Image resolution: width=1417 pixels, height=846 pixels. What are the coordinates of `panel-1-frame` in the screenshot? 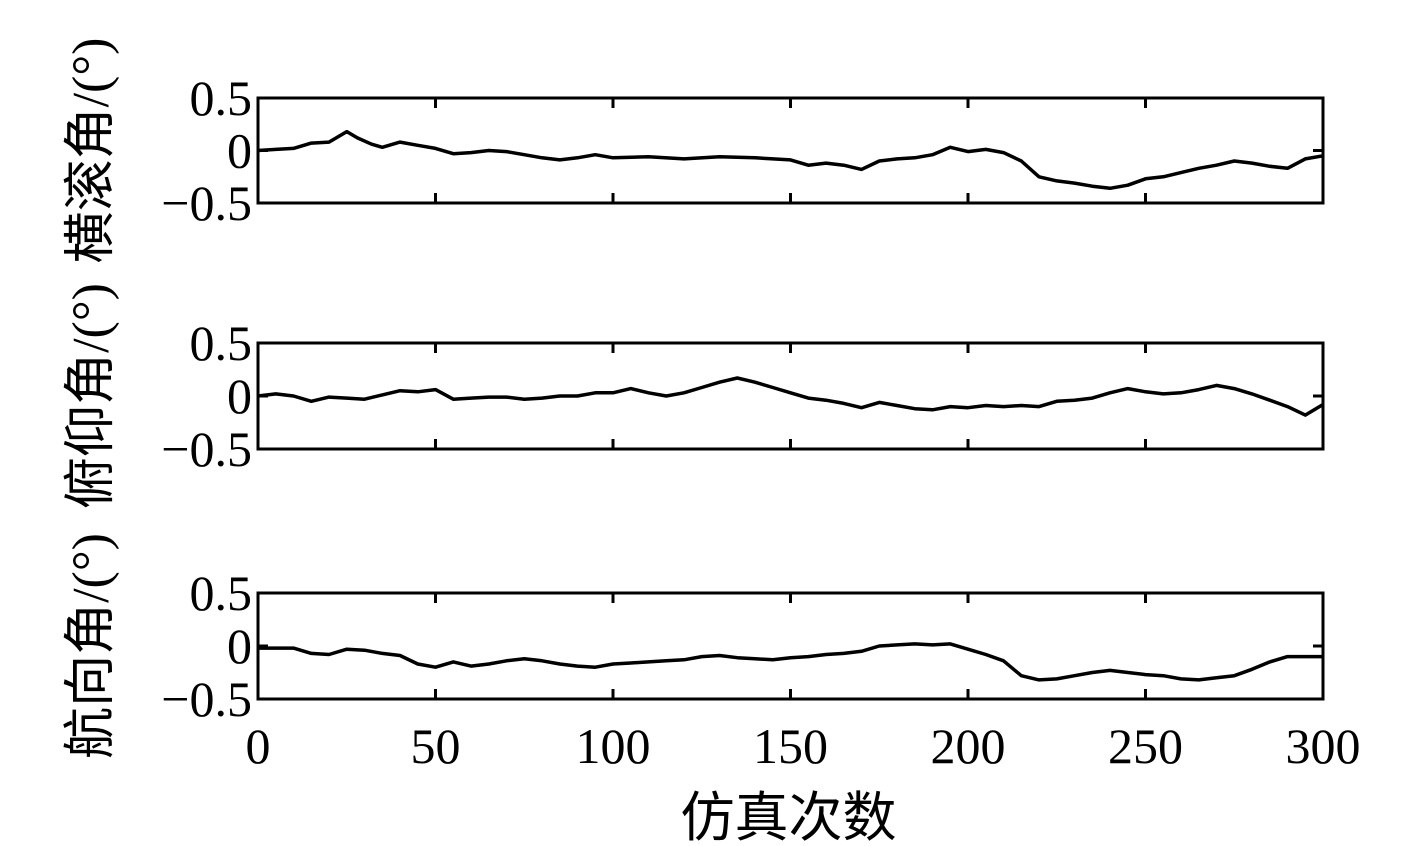 It's located at (790, 150).